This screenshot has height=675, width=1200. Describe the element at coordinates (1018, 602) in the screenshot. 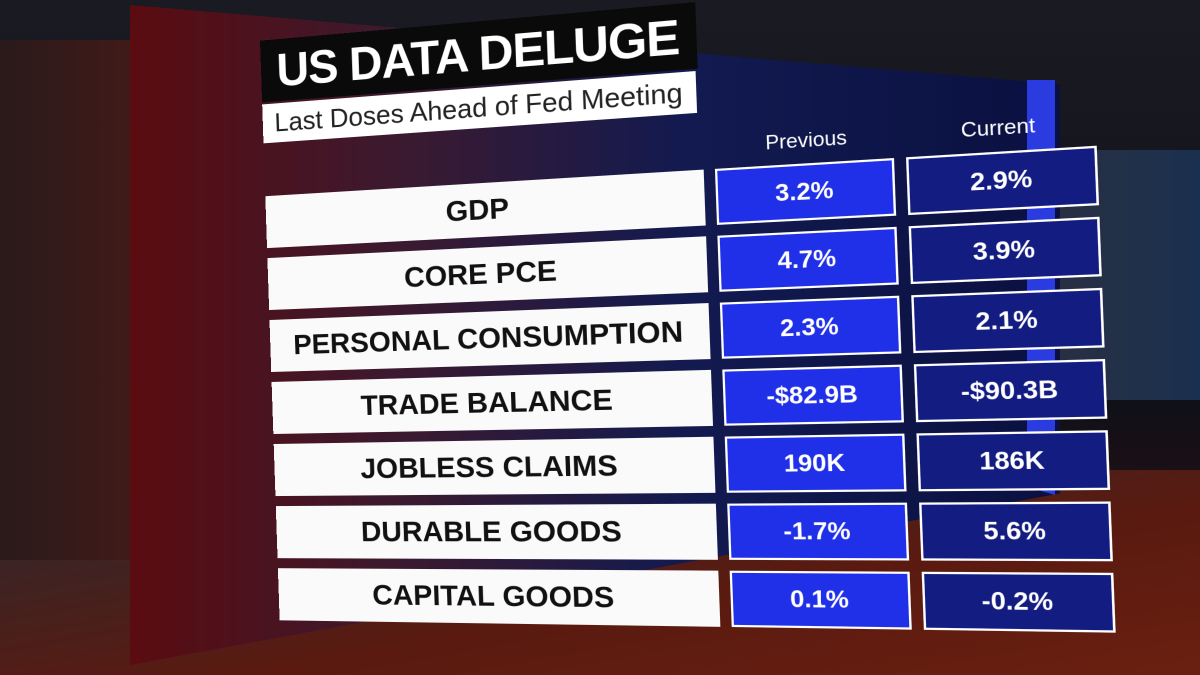

I see `current-value: -0.2%` at that location.